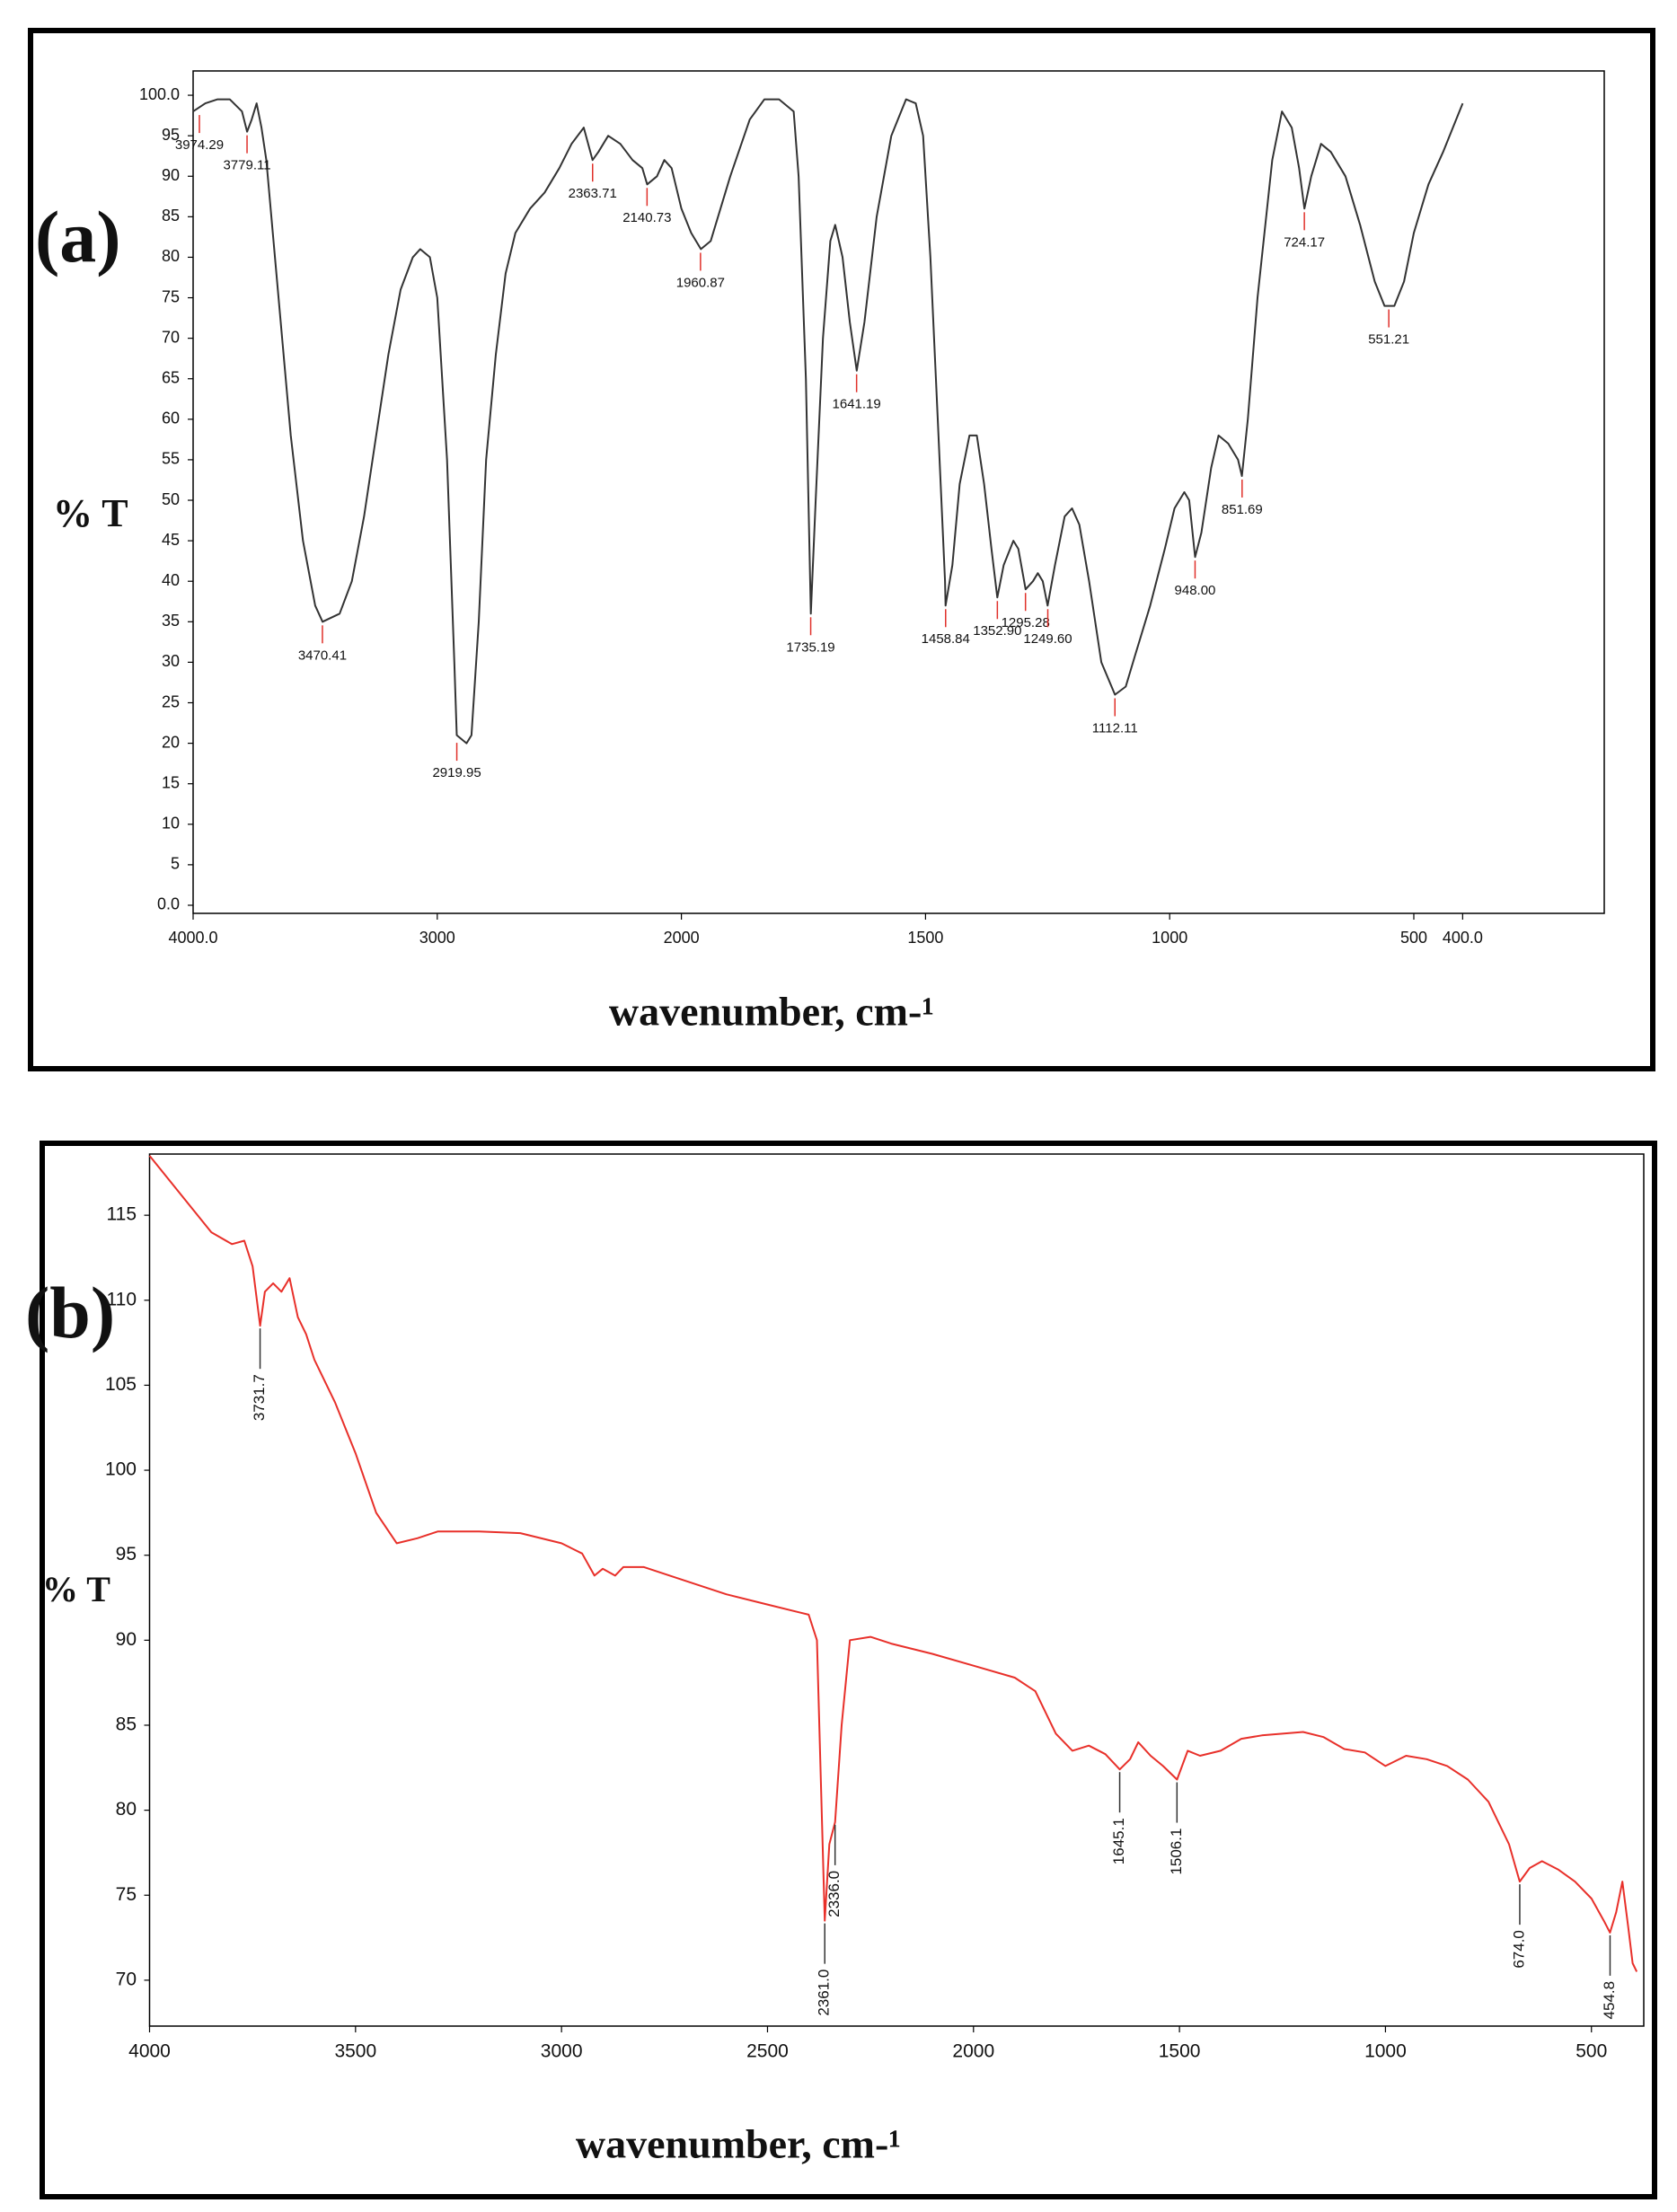  What do you see at coordinates (1242, 509) in the screenshot?
I see `peak-label: 851.69` at bounding box center [1242, 509].